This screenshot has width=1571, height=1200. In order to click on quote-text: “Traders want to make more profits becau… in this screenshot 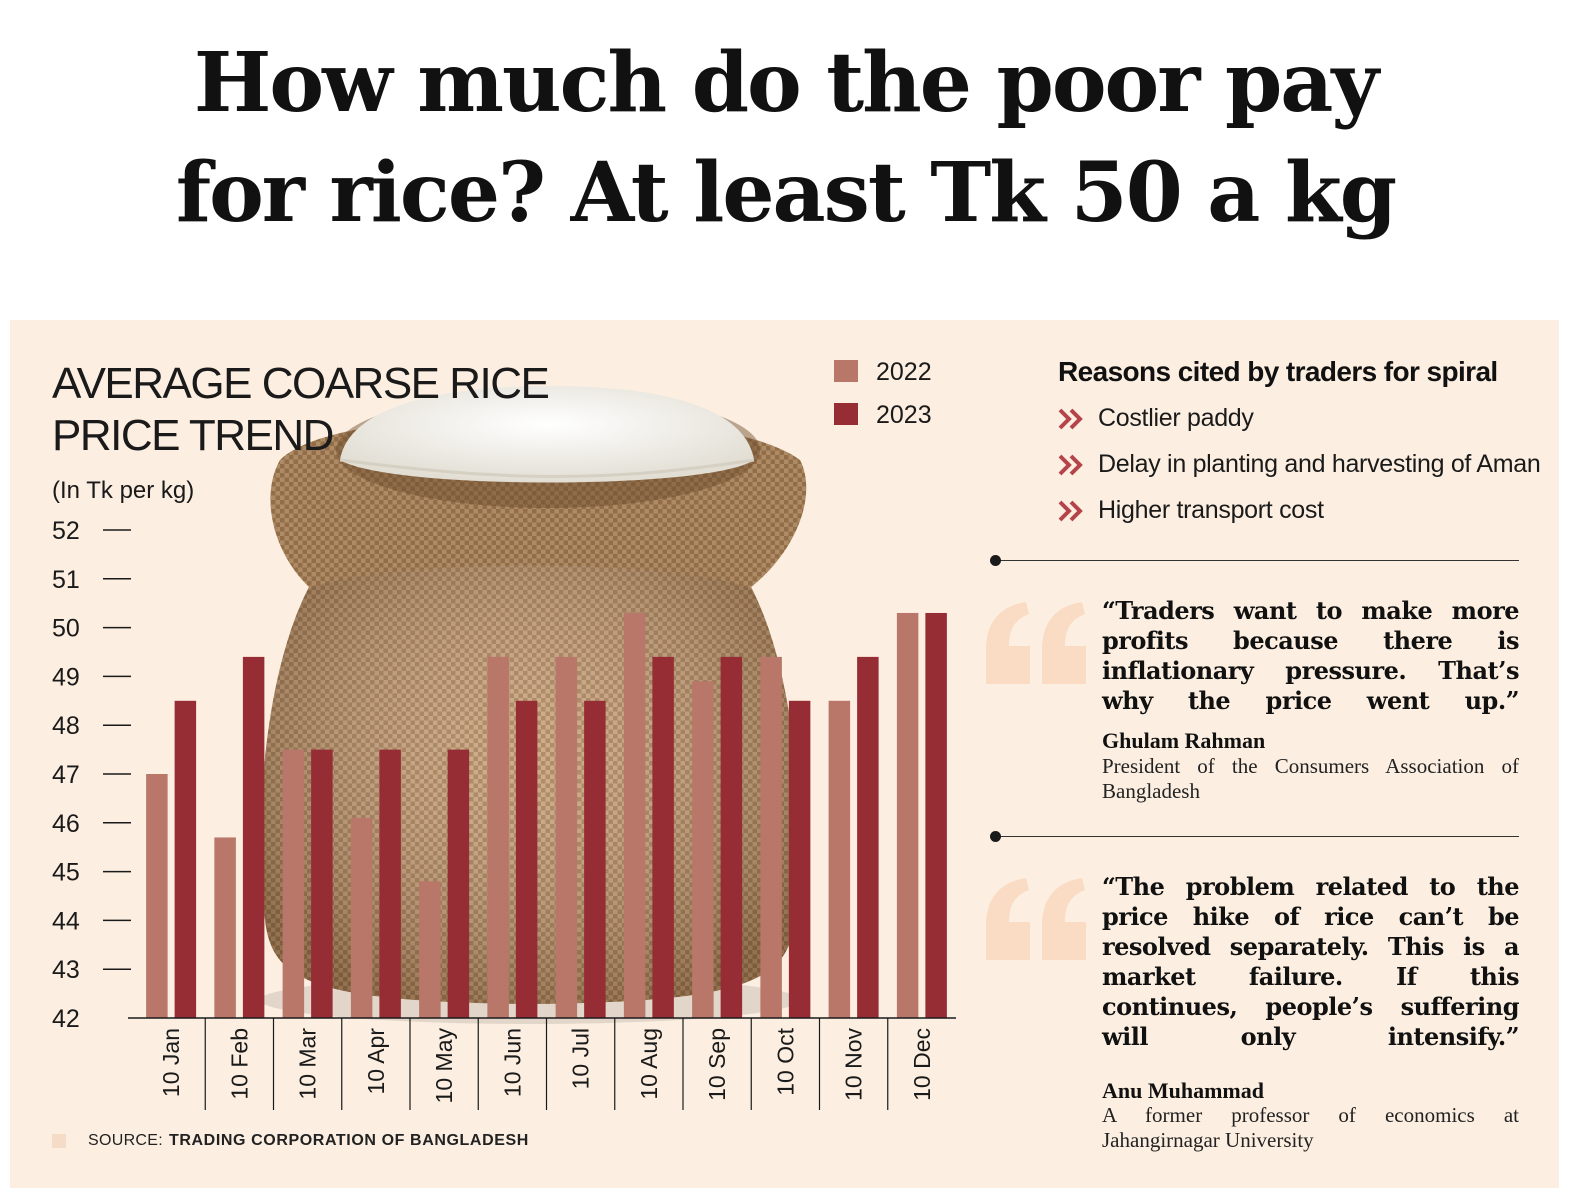, I will do `click(1311, 655)`.